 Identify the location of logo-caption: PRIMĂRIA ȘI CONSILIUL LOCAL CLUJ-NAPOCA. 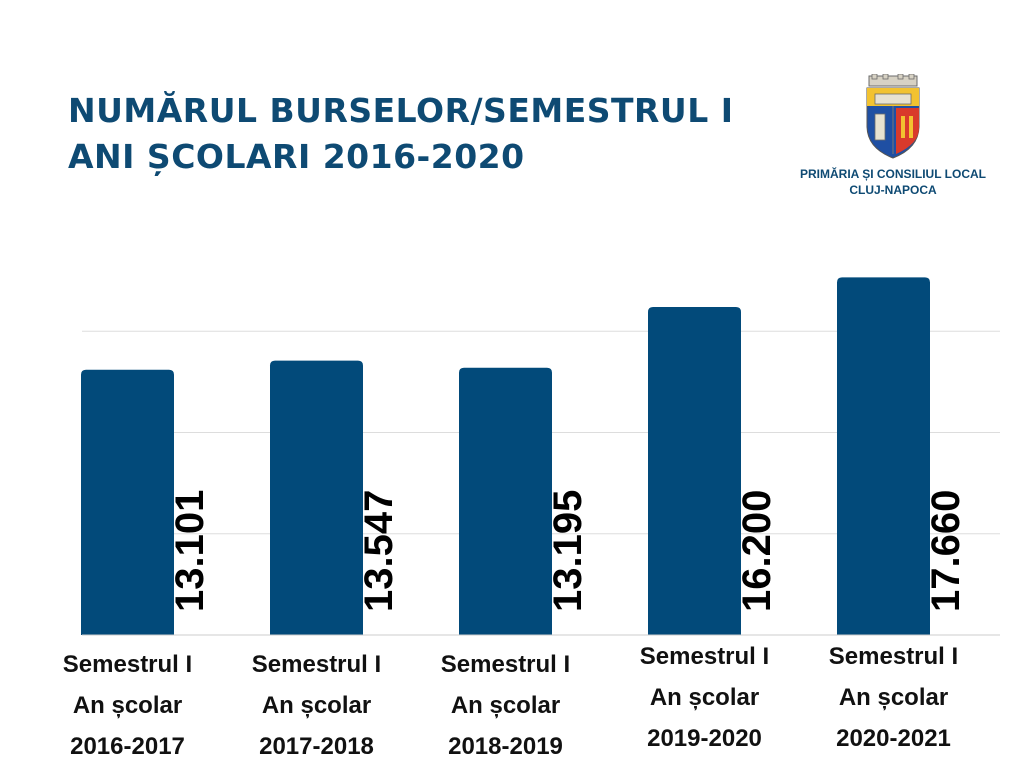
(893, 182).